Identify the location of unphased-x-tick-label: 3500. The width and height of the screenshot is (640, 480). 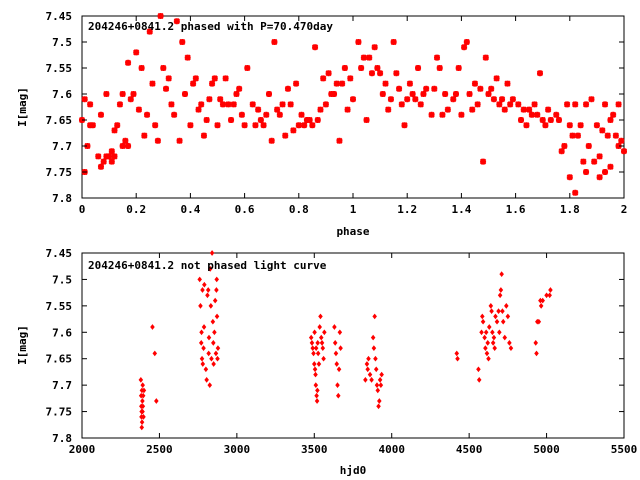
(314, 449).